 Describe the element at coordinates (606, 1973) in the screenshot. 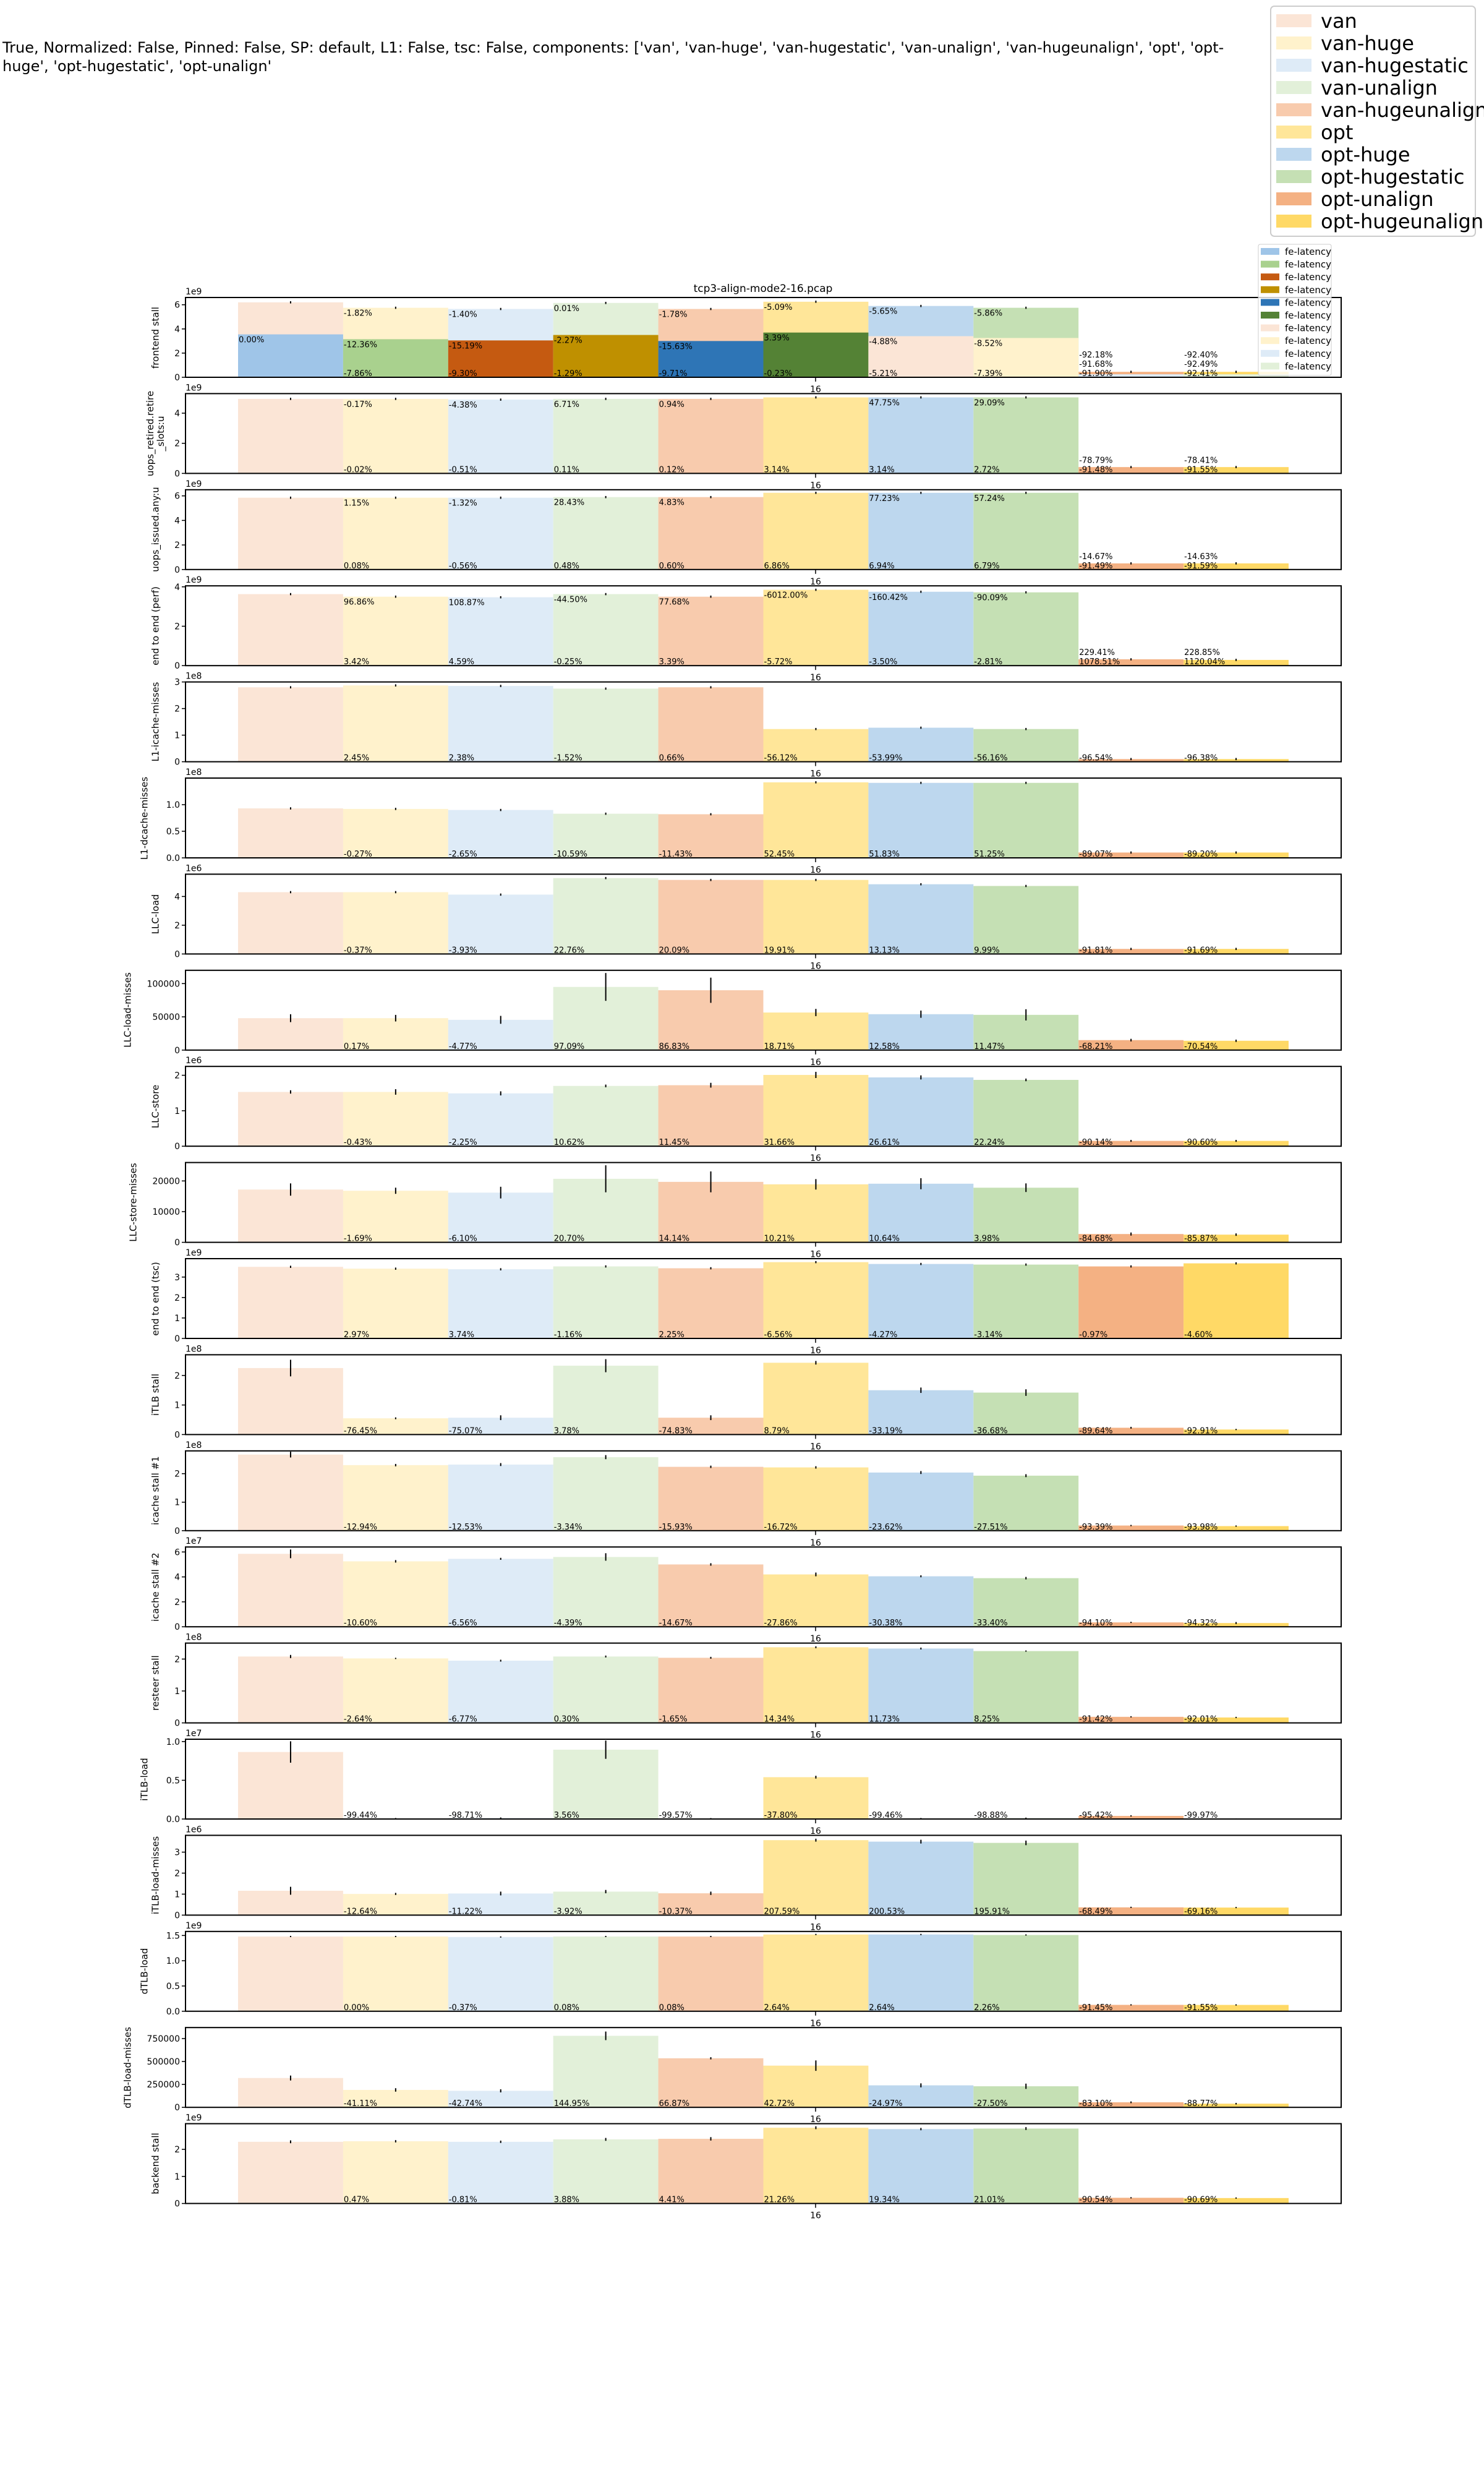

I see `bar-van-unalign` at that location.